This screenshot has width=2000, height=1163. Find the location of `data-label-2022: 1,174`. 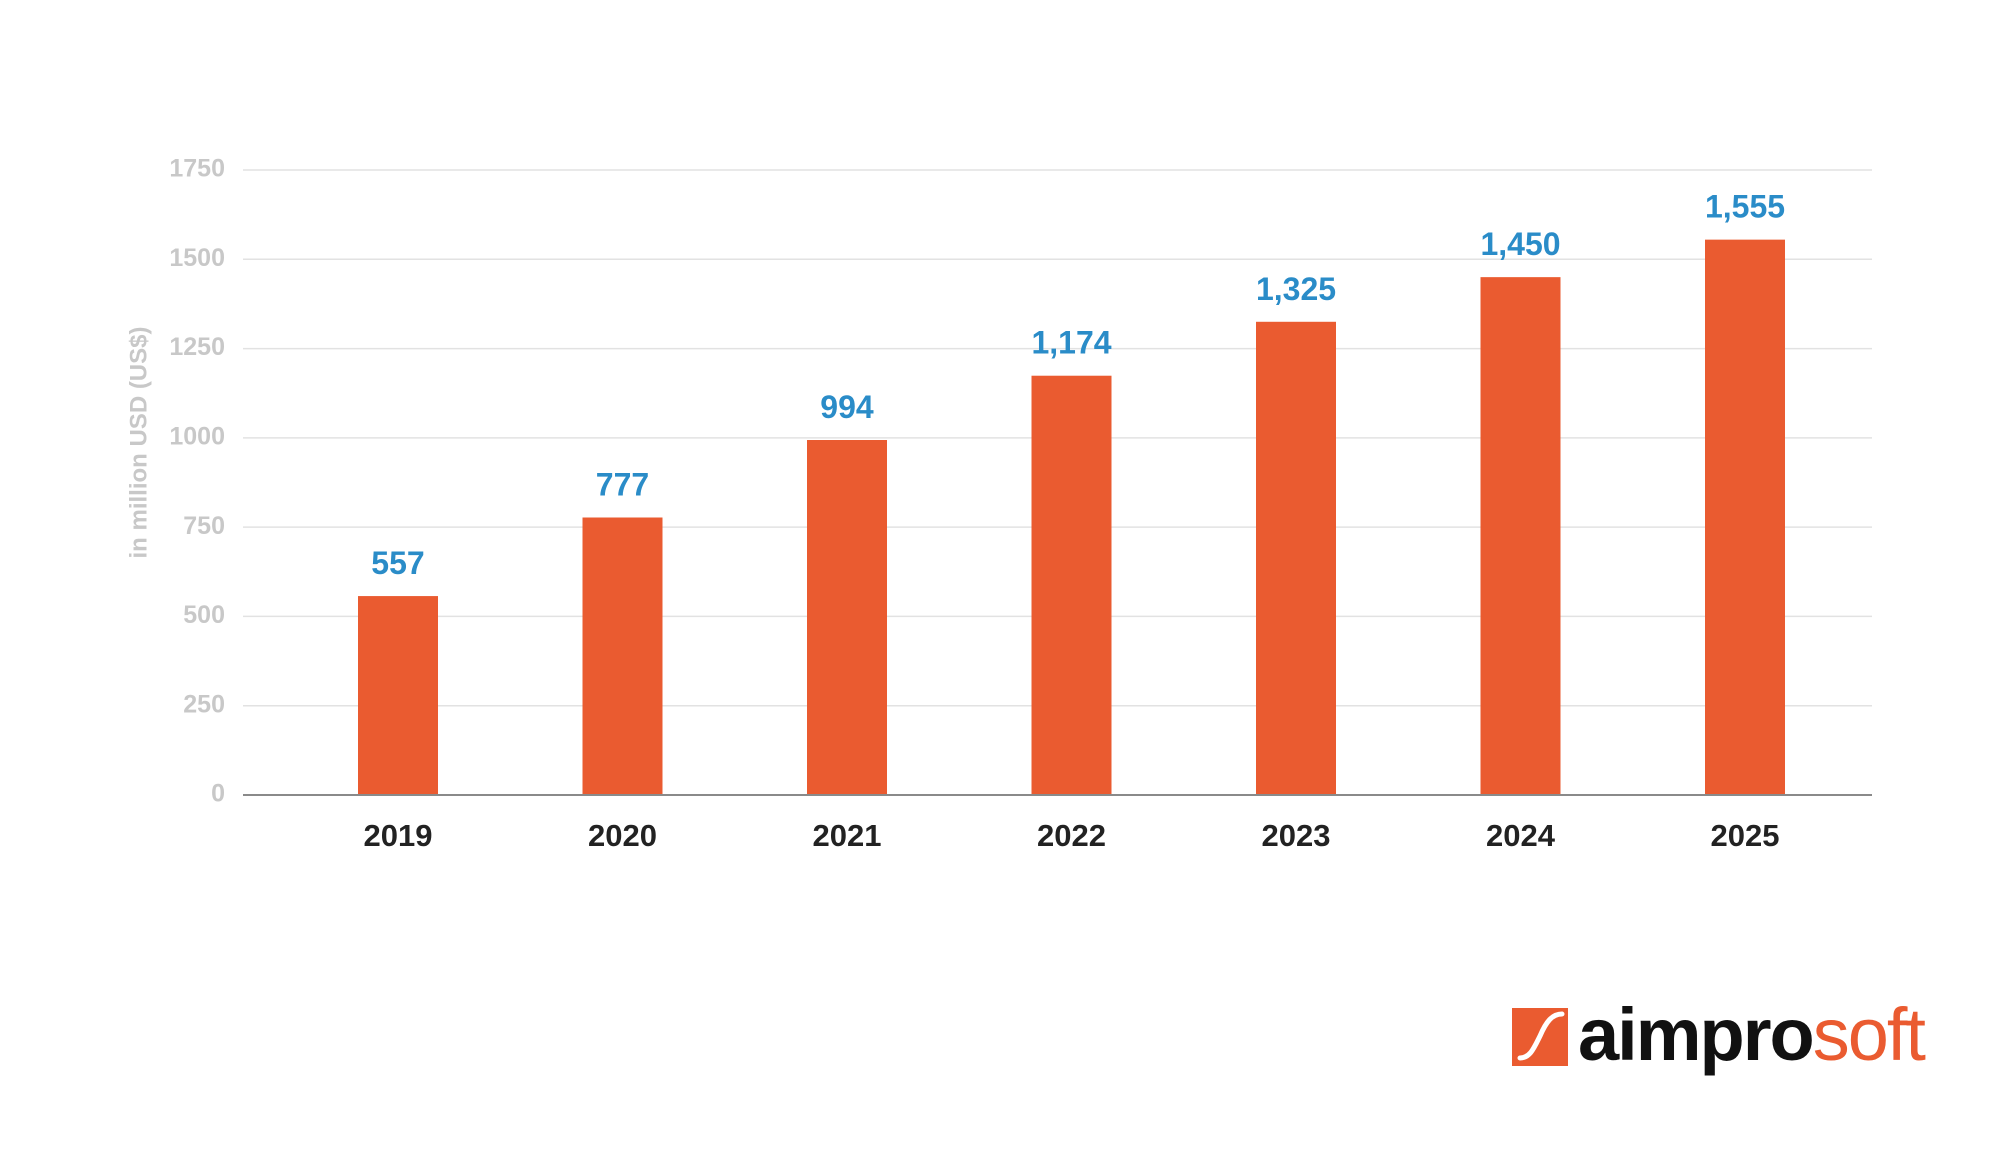

data-label-2022: 1,174 is located at coordinates (1071, 343).